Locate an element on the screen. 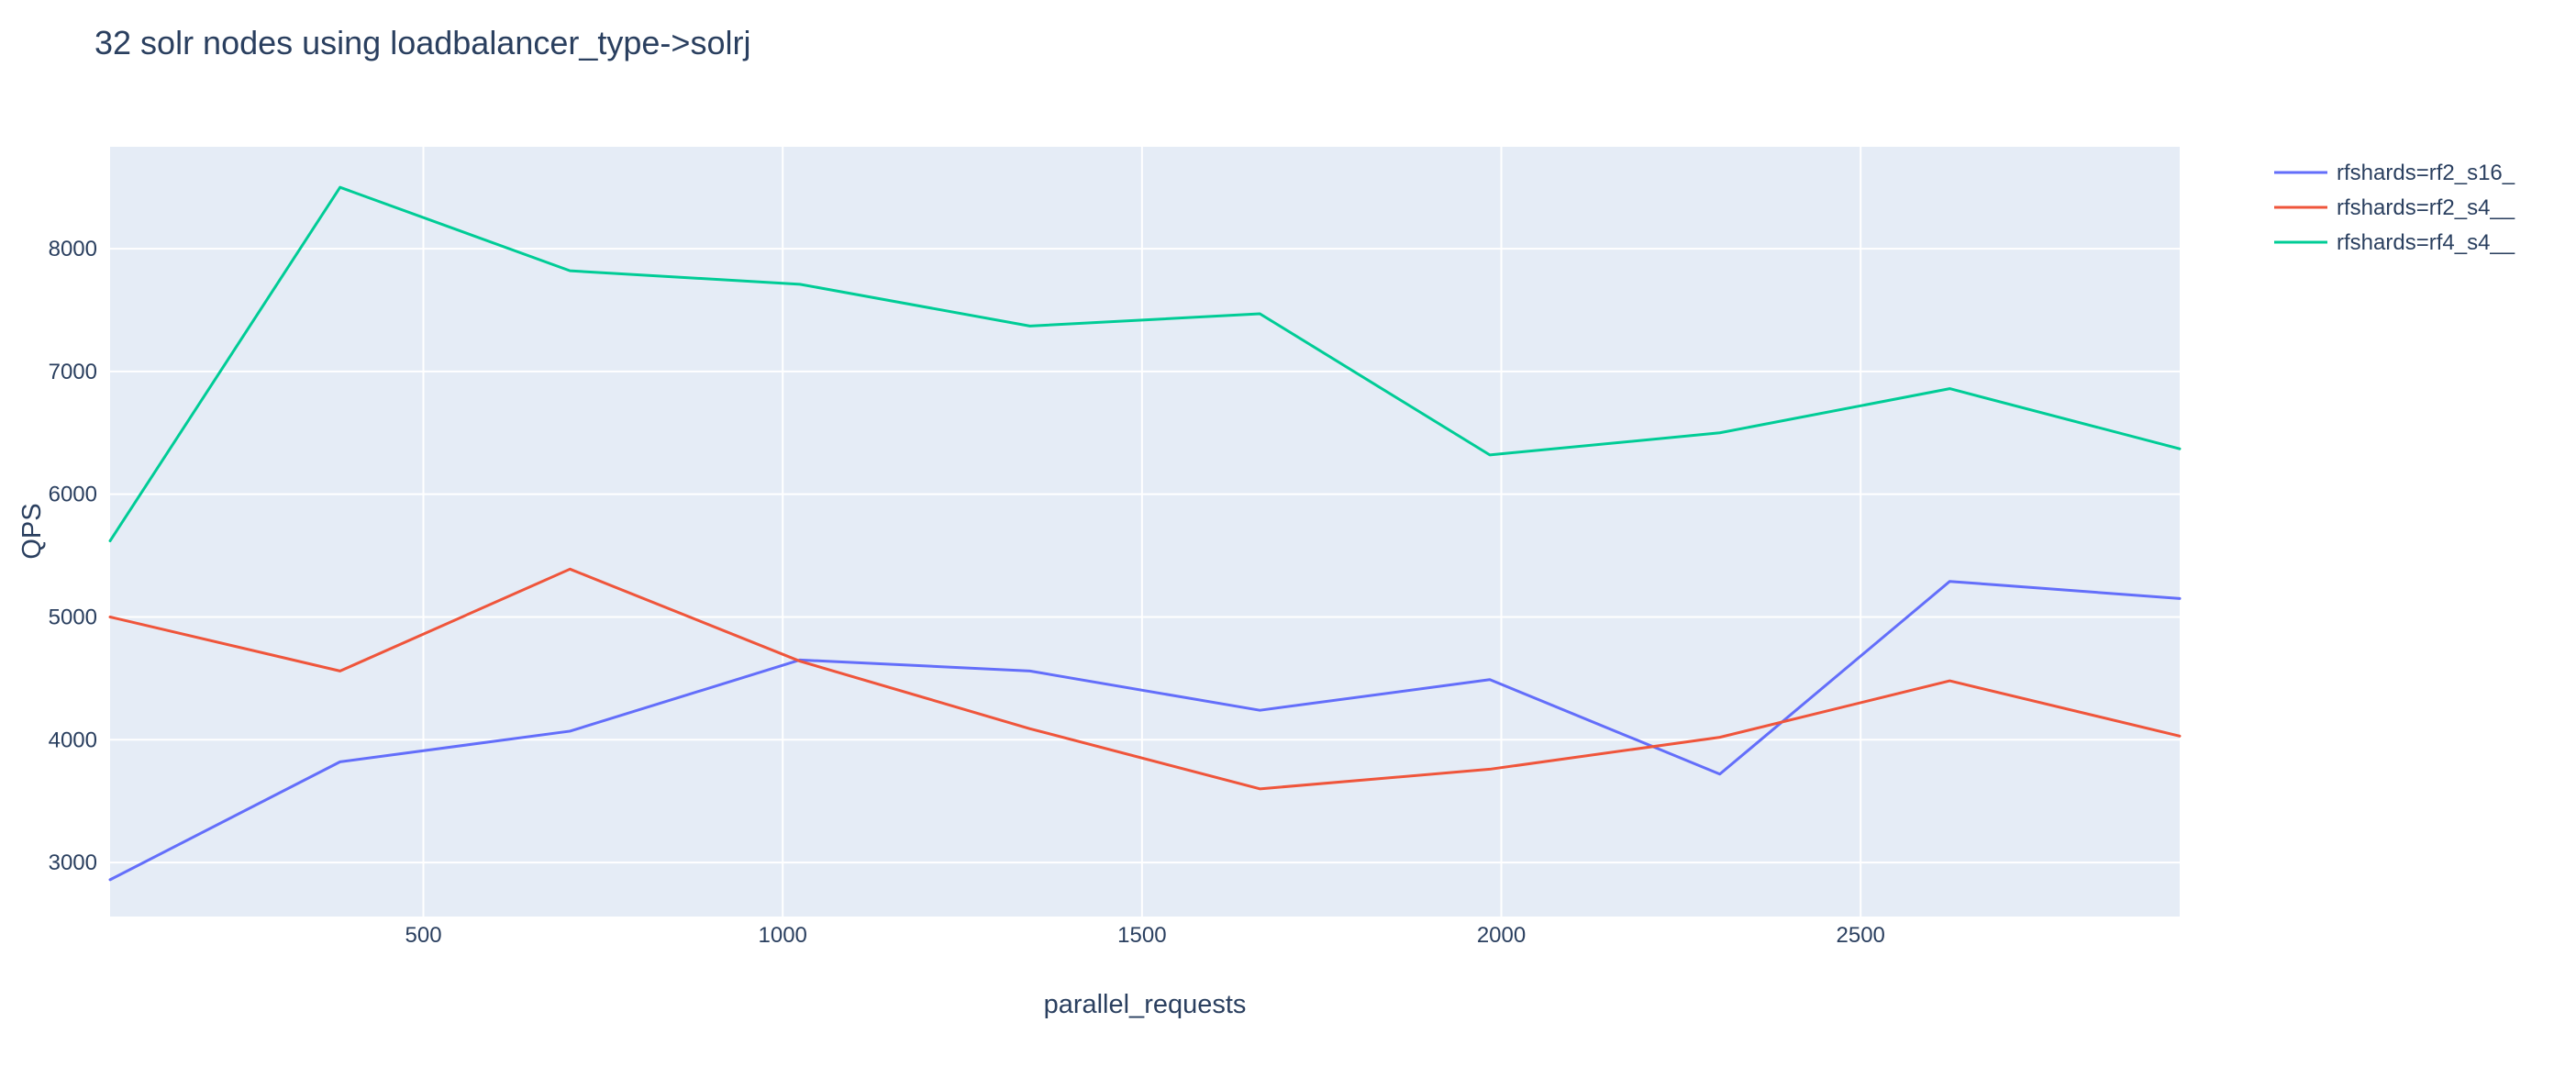  legend-label-2: rfshards=rf2_s4__ is located at coordinates (2426, 207).